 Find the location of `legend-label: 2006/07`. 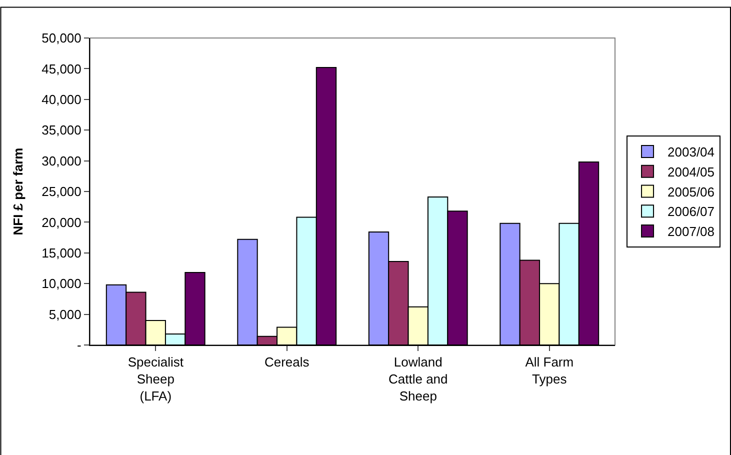

legend-label: 2006/07 is located at coordinates (691, 212).